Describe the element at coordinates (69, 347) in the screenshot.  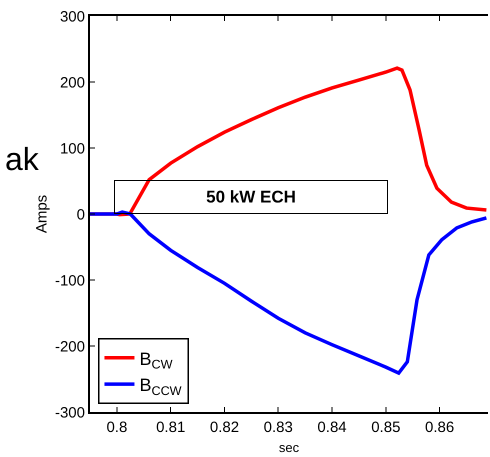
I see `y-tick-label: -200` at that location.